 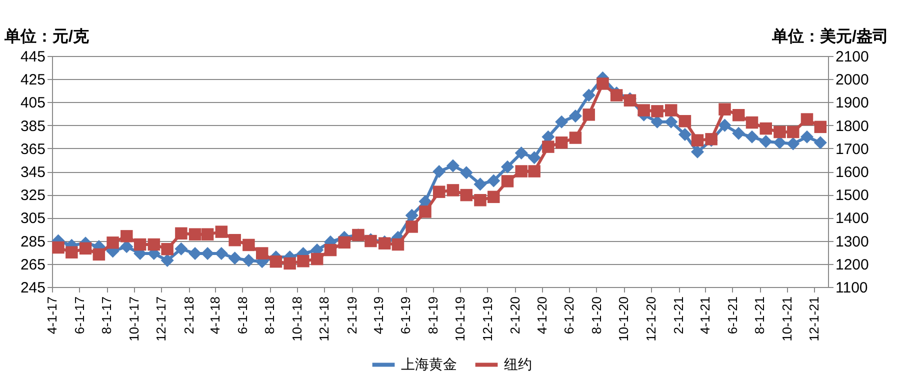 What do you see at coordinates (352, 315) in the screenshot?
I see `x-tick-label: 2-1-19` at bounding box center [352, 315].